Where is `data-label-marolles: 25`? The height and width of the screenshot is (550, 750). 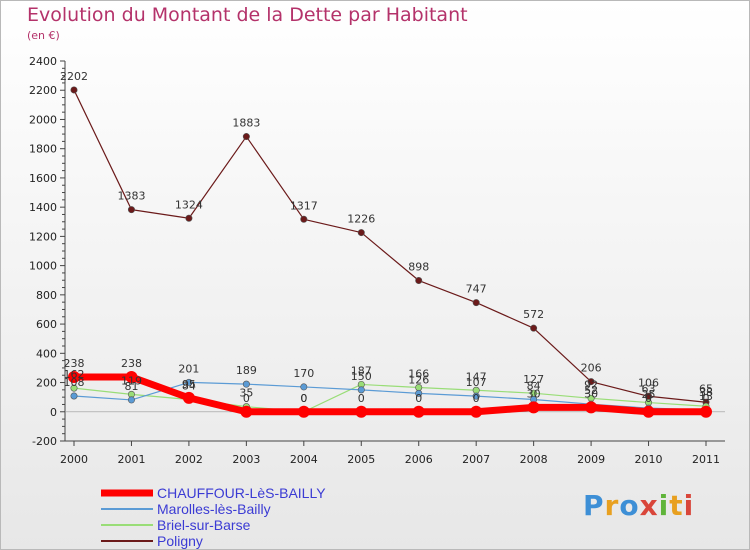 data-label-marolles: 25 is located at coordinates (649, 394).